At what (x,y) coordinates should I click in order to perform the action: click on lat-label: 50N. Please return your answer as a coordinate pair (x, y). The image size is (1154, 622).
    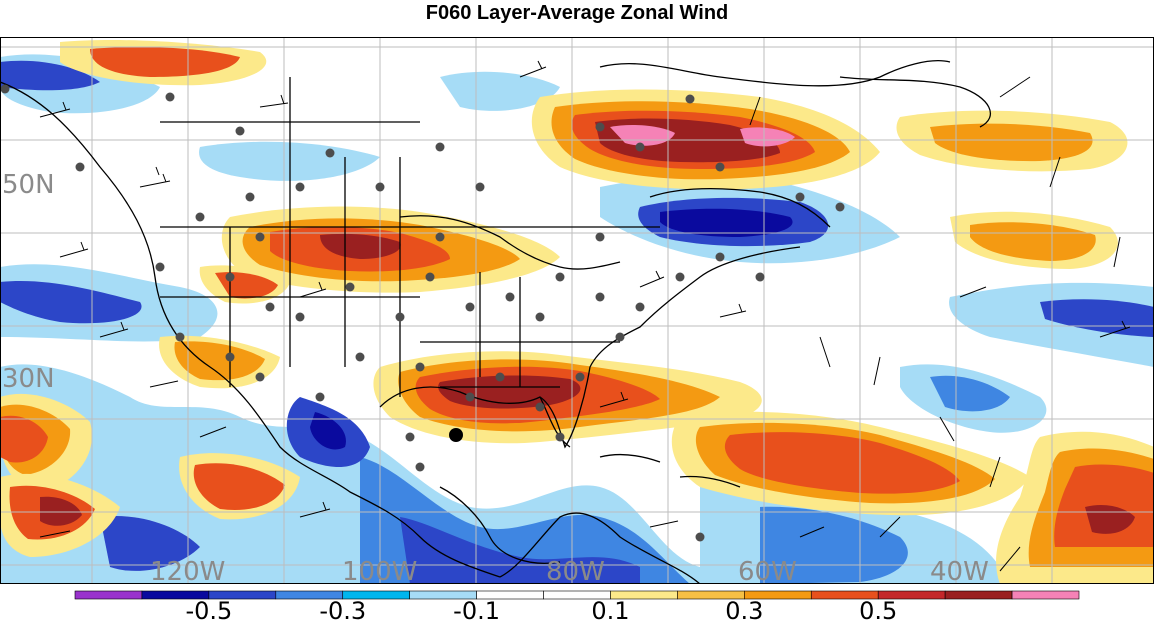
    Looking at the image, I should click on (28, 185).